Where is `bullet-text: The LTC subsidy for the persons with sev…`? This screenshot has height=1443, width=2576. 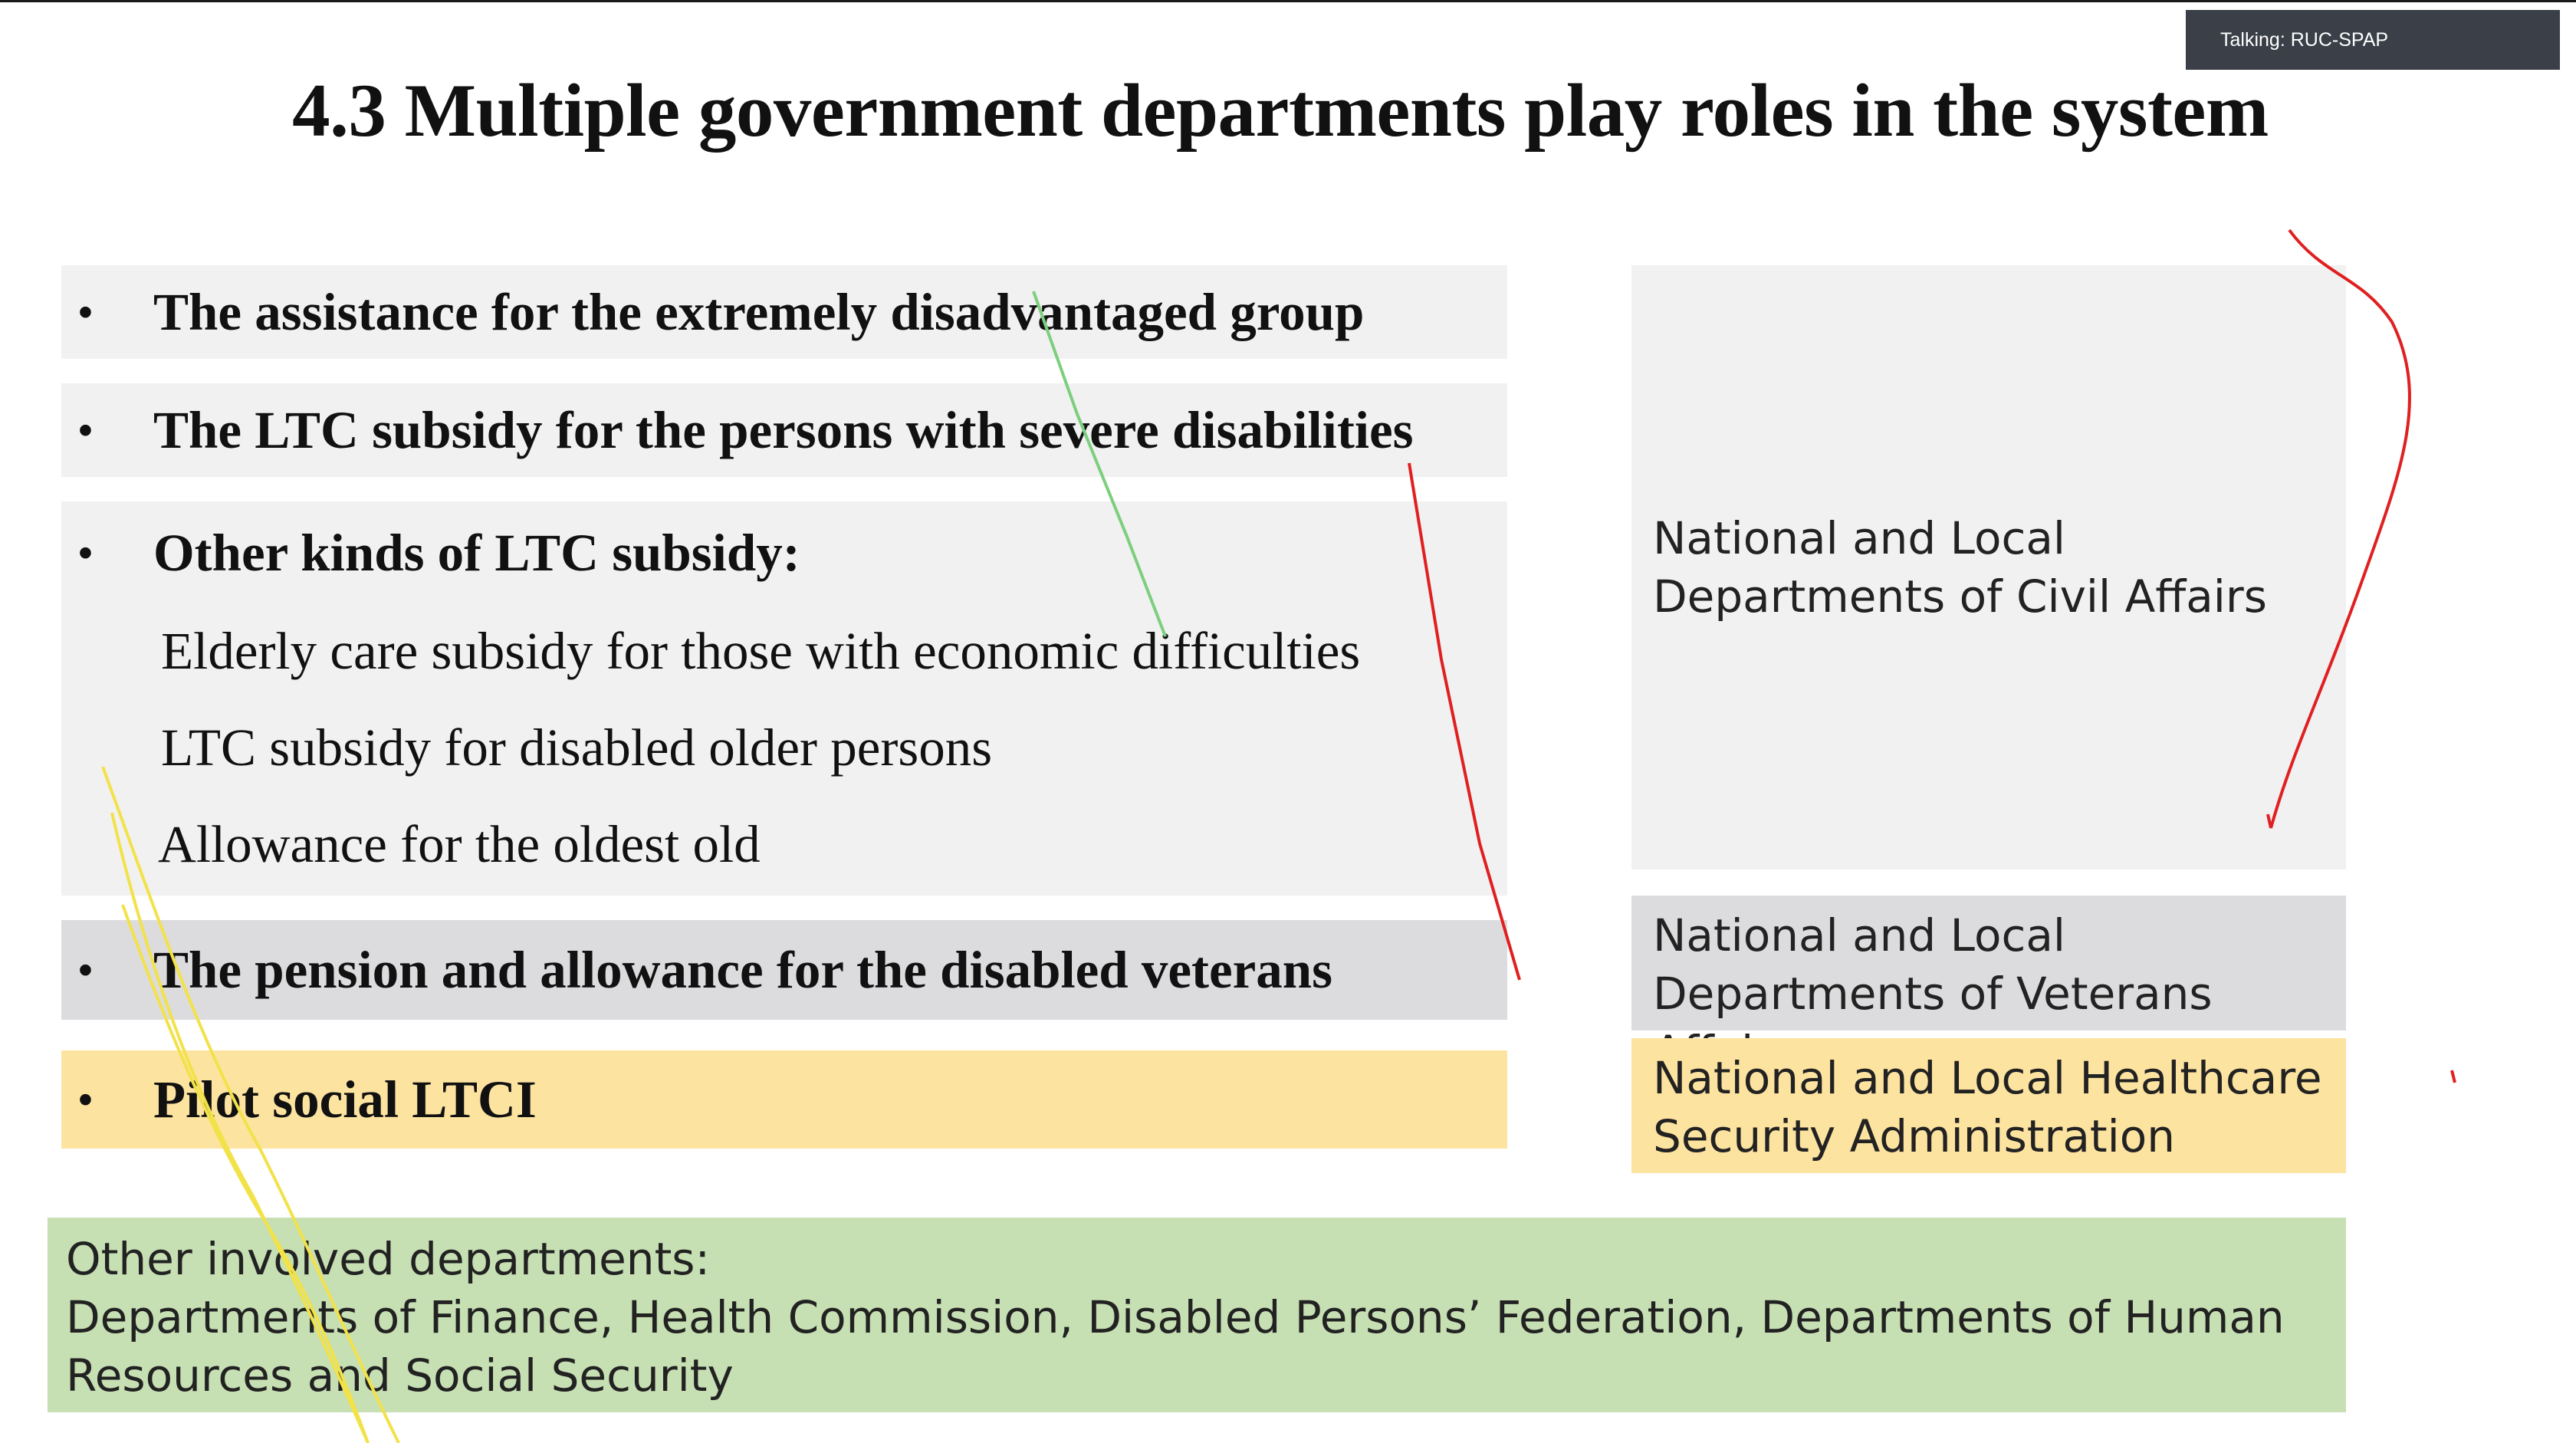 bullet-text: The LTC subsidy for the persons with sev… is located at coordinates (784, 429).